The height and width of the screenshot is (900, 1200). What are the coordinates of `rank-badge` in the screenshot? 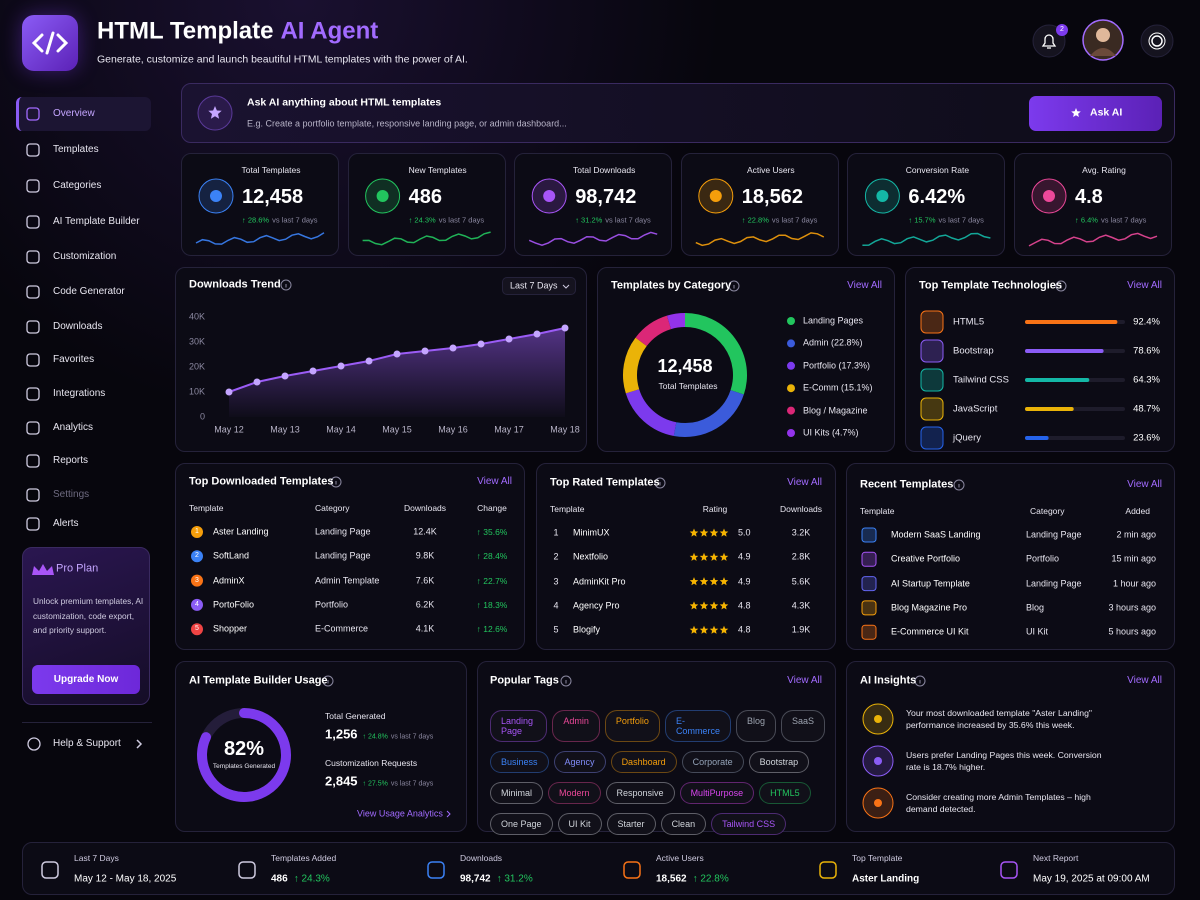 It's located at (197, 604).